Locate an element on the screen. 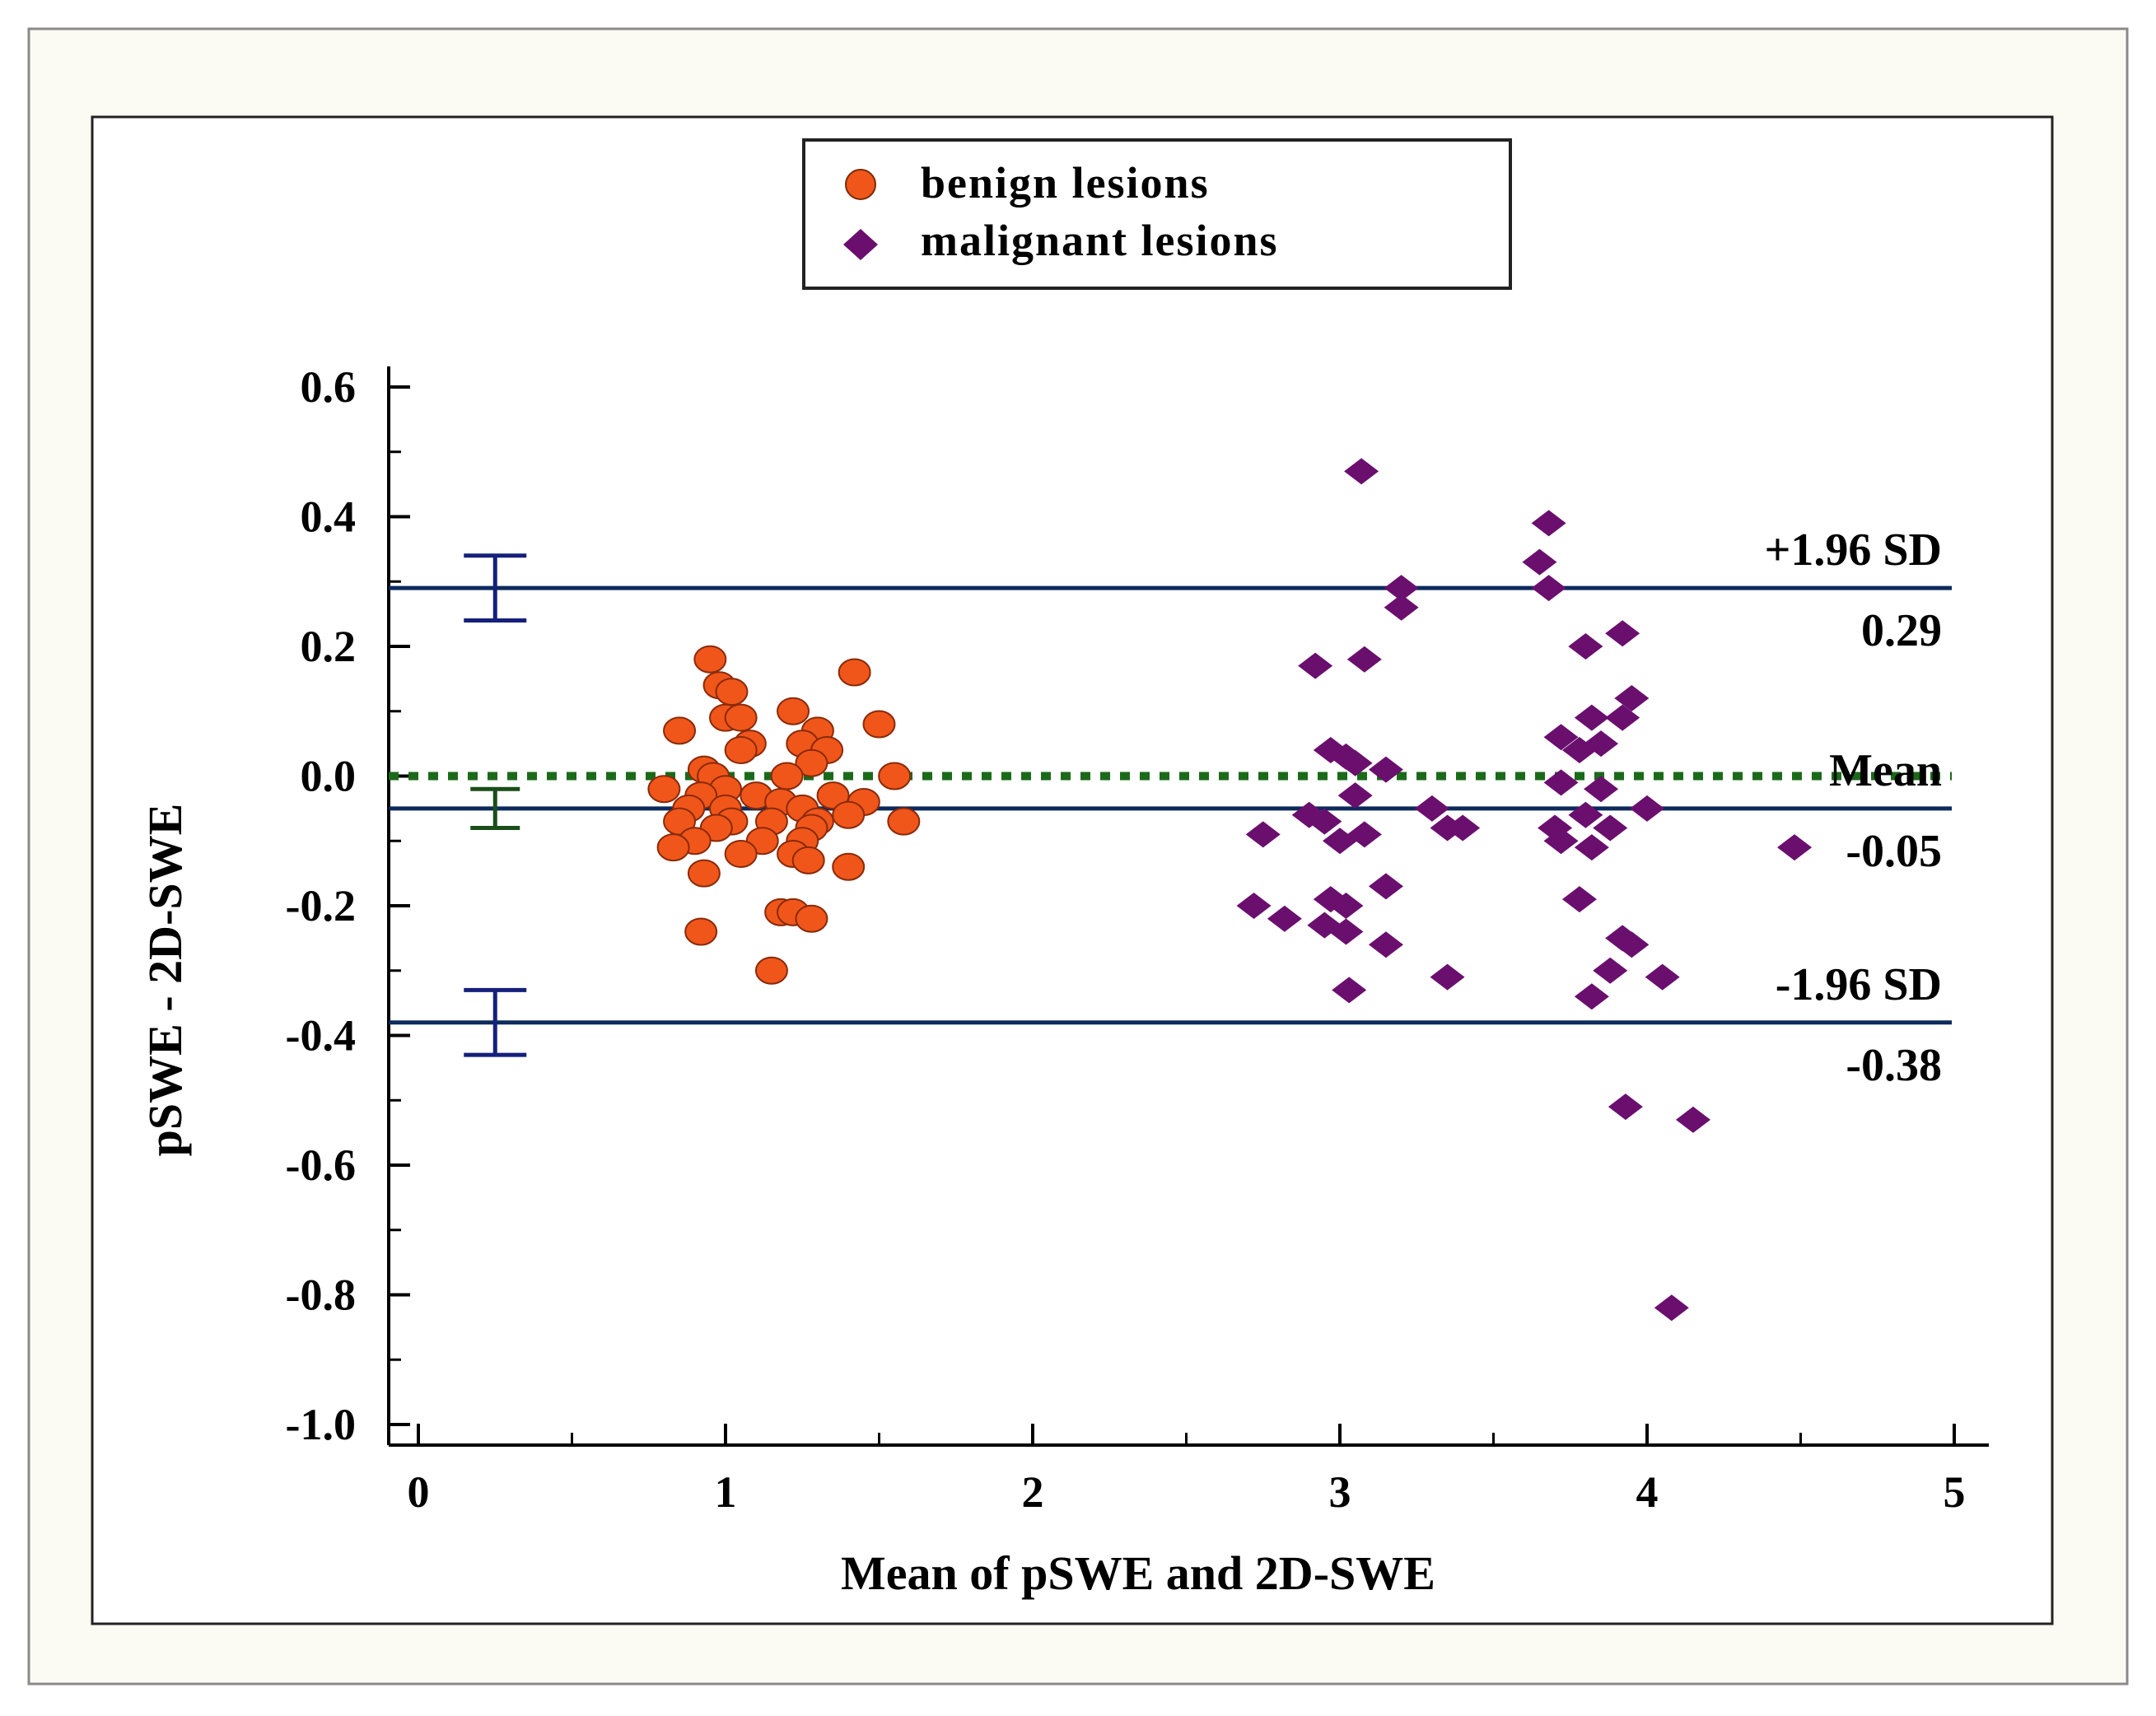  x-tick-label: 0 is located at coordinates (419, 1492).